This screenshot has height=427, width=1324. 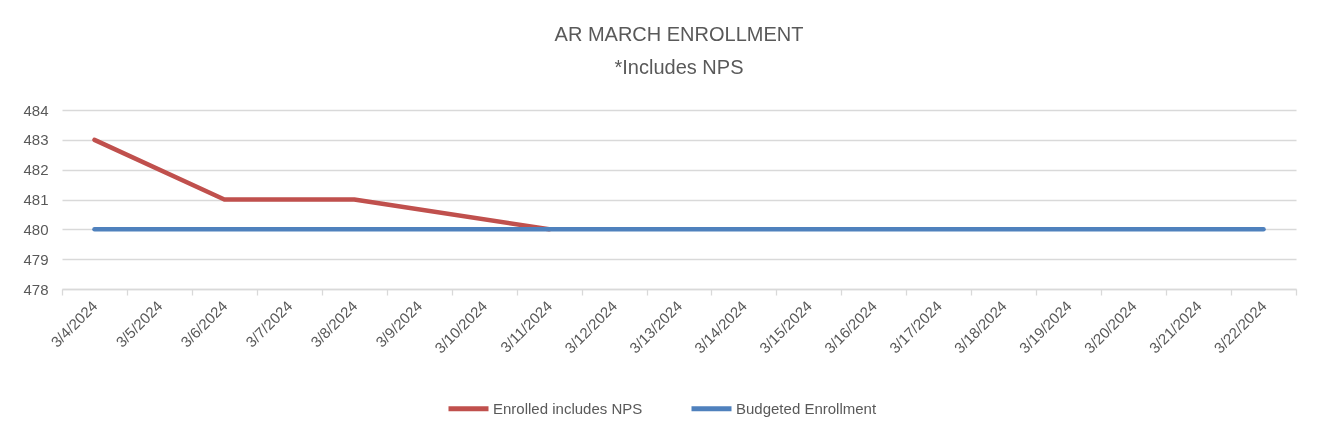 What do you see at coordinates (36, 140) in the screenshot?
I see `y-tick-label: 483` at bounding box center [36, 140].